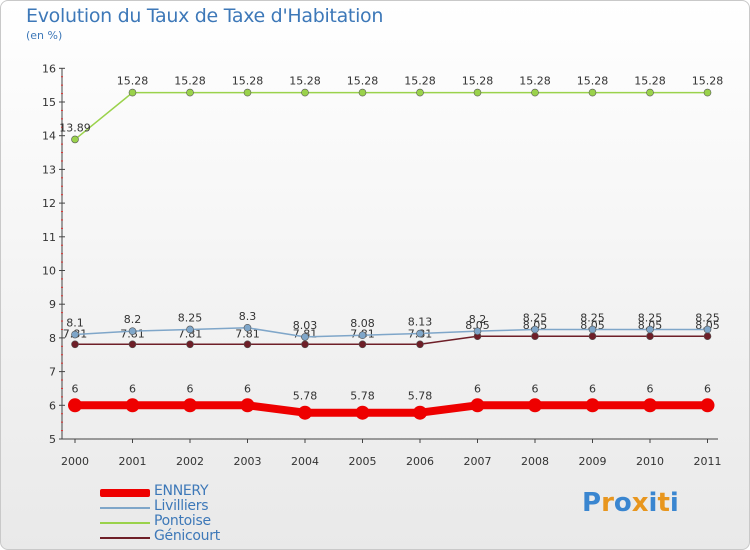  Describe the element at coordinates (75, 323) in the screenshot. I see `data-label-livilliers: 8.1` at that location.